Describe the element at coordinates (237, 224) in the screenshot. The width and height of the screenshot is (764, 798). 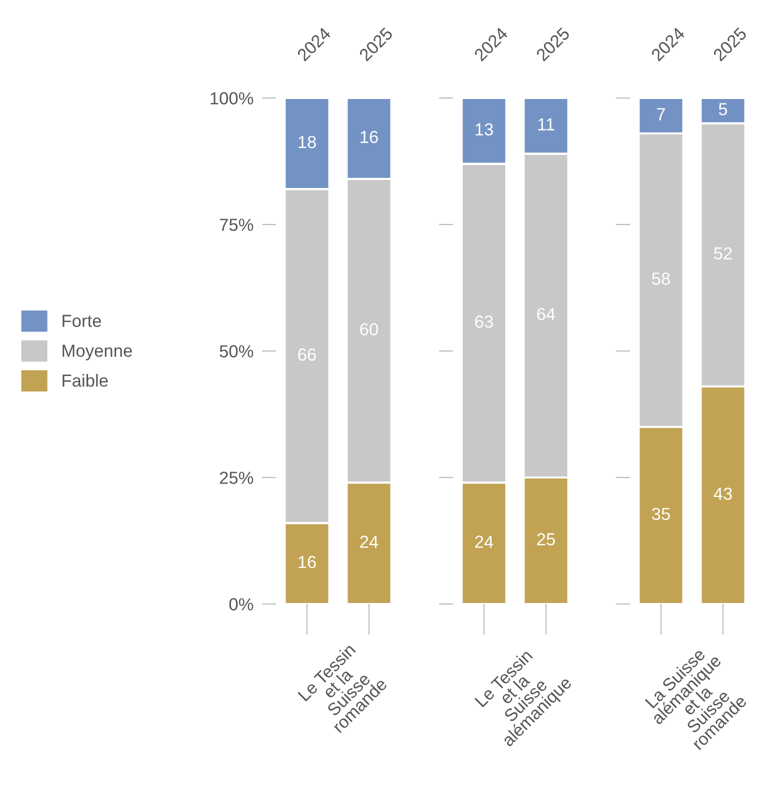
I see `y-tick-label: 75%` at that location.